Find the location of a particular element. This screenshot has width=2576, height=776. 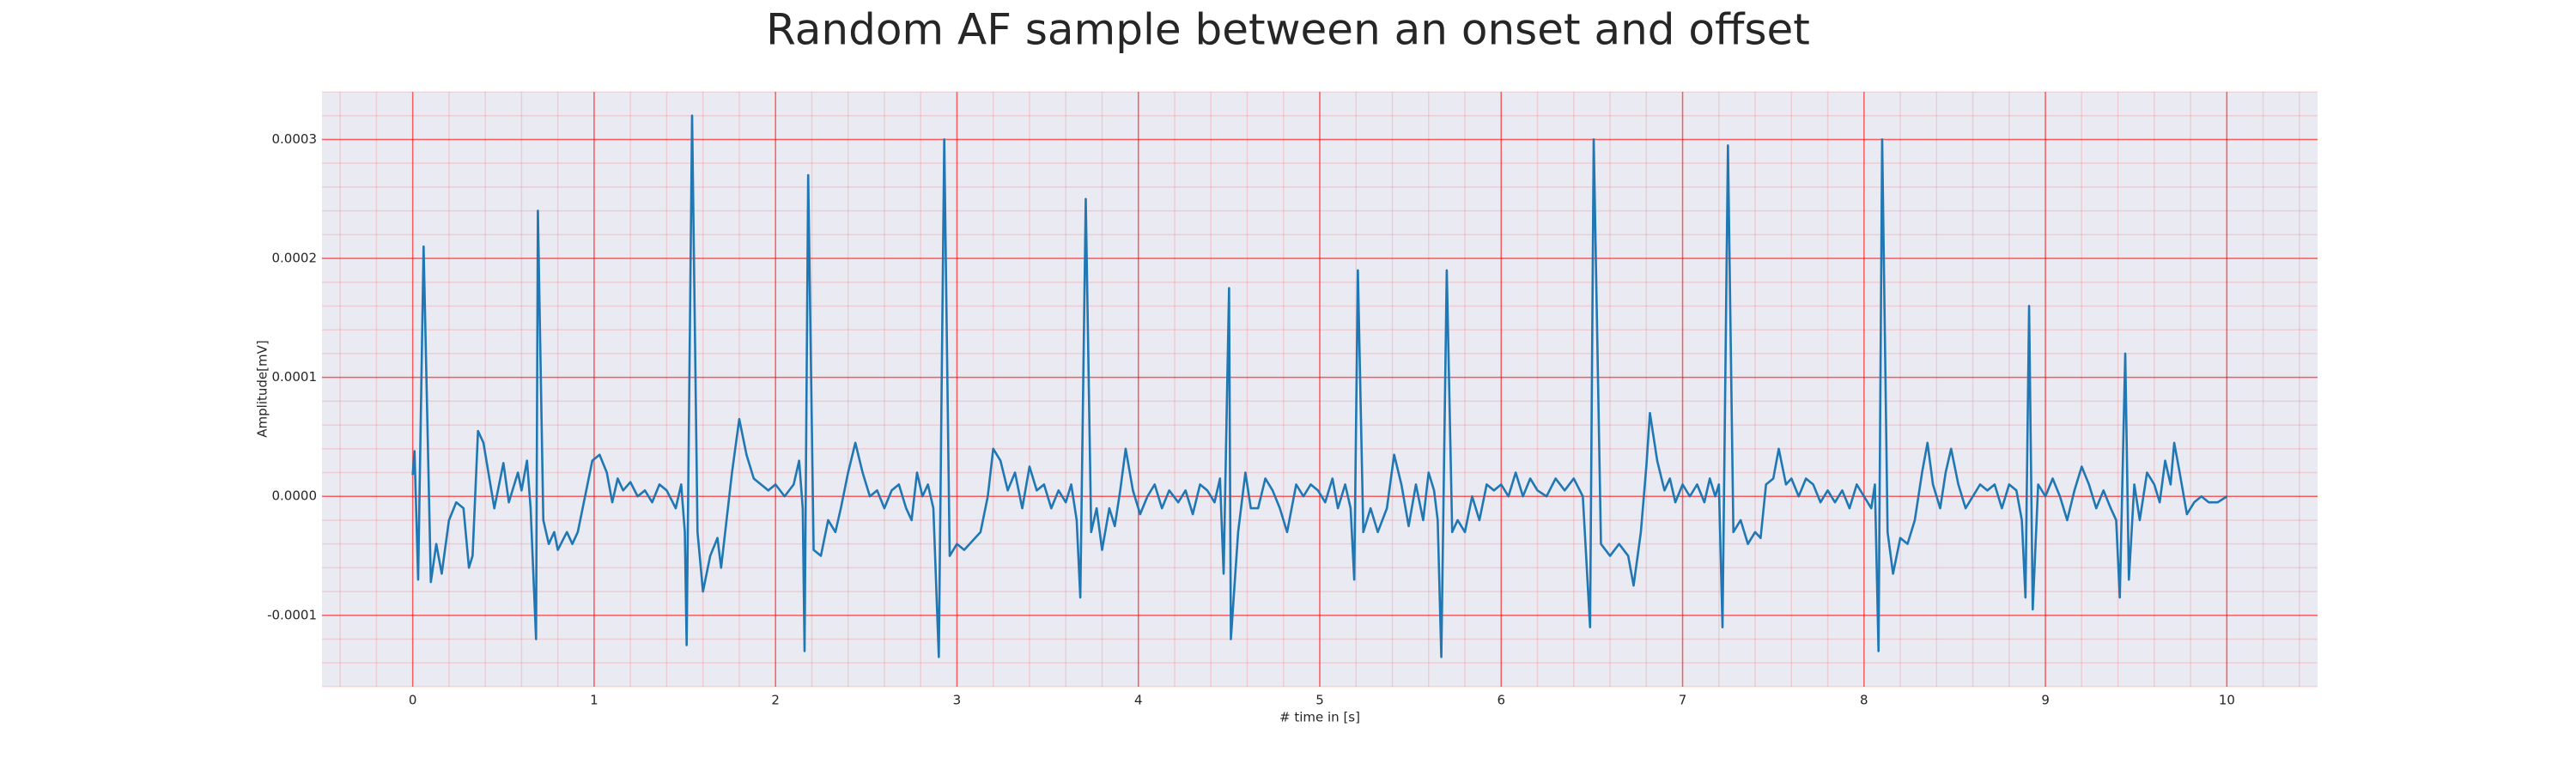

x-tick-label: 2 is located at coordinates (775, 701).